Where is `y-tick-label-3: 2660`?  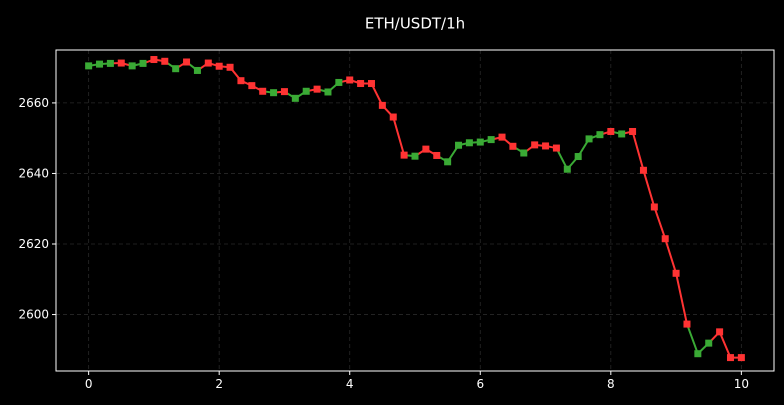 y-tick-label-3: 2660 is located at coordinates (33, 103).